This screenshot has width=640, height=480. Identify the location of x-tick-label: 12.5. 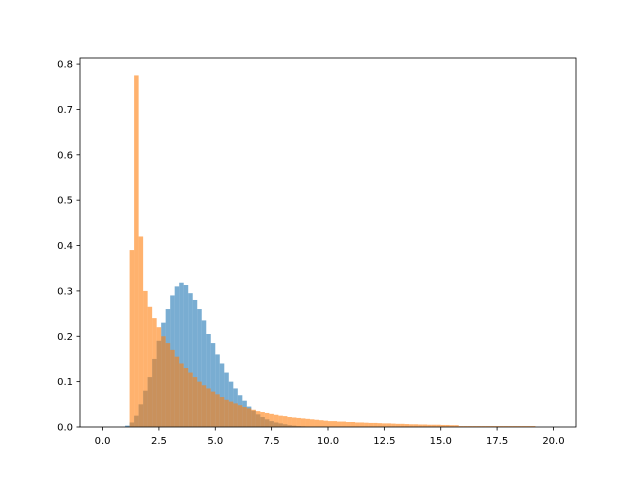
(384, 441).